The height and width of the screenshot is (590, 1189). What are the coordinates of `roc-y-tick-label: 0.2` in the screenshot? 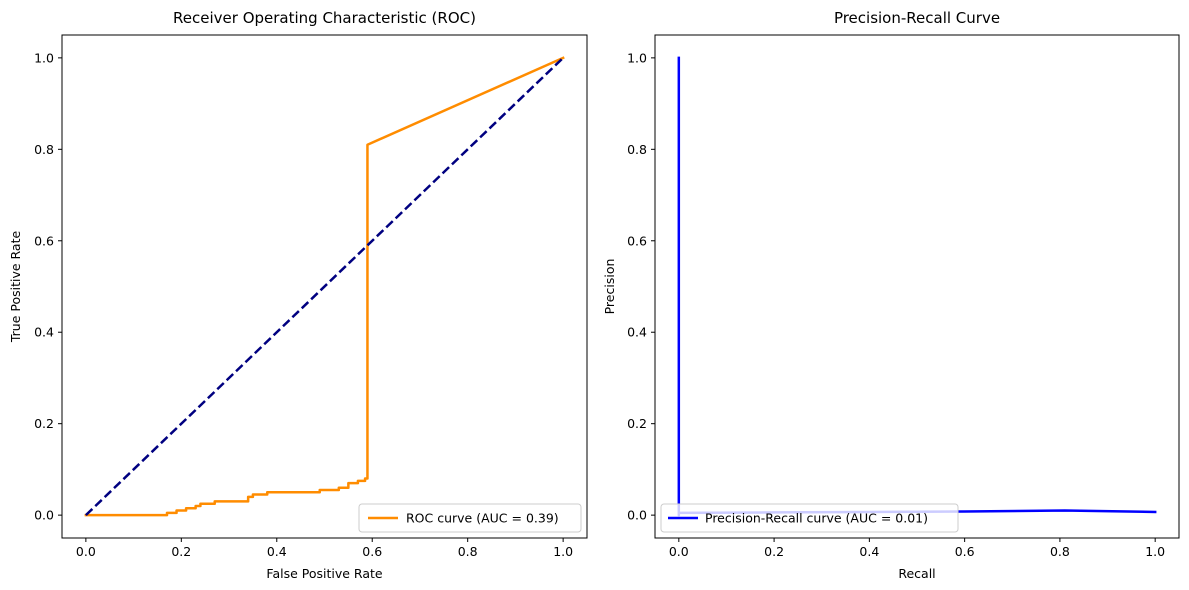 It's located at (44, 423).